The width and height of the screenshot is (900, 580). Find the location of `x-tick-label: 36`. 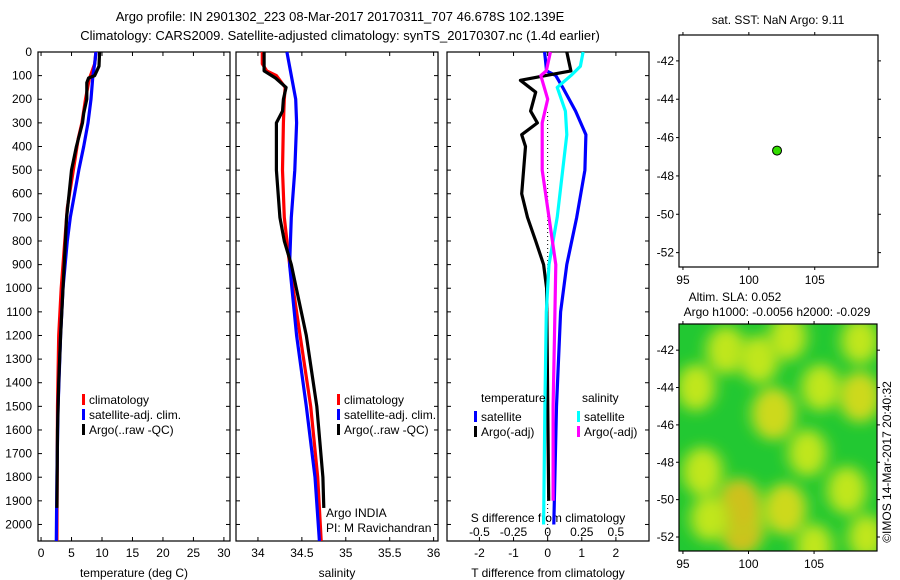

x-tick-label: 36 is located at coordinates (434, 553).